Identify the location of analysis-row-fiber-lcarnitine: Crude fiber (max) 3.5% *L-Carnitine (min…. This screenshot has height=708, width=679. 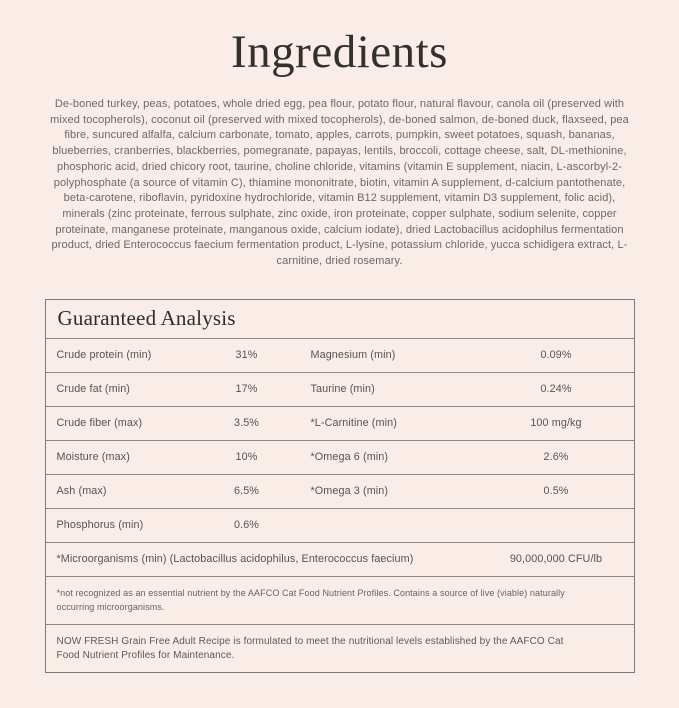
(339, 422).